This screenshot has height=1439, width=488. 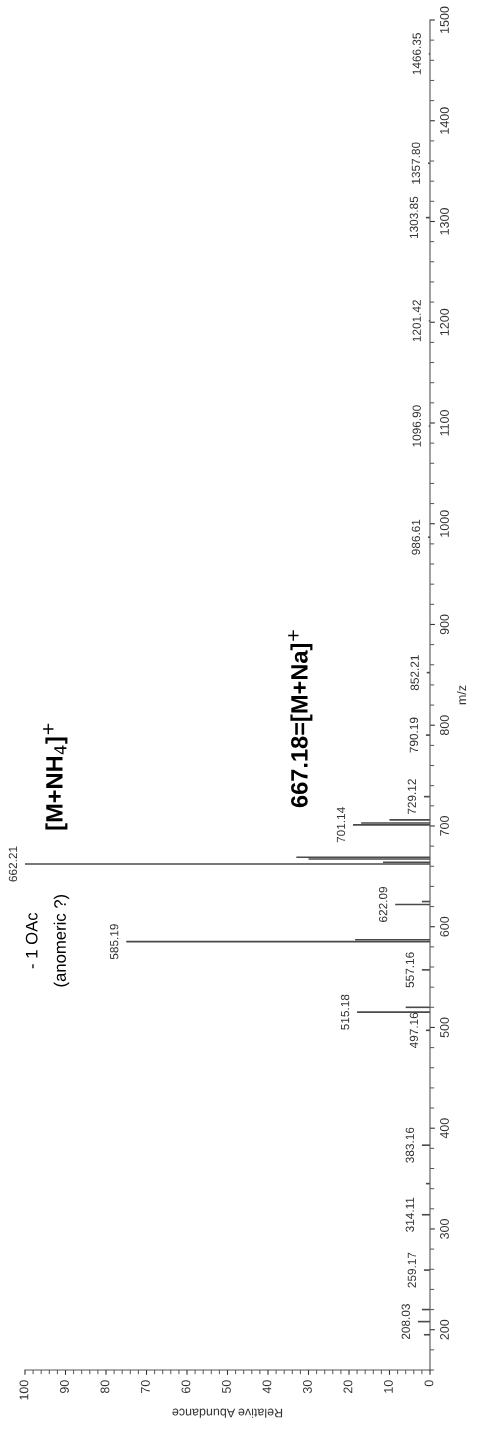 I want to click on annotation: 986.61, so click(x=416, y=537).